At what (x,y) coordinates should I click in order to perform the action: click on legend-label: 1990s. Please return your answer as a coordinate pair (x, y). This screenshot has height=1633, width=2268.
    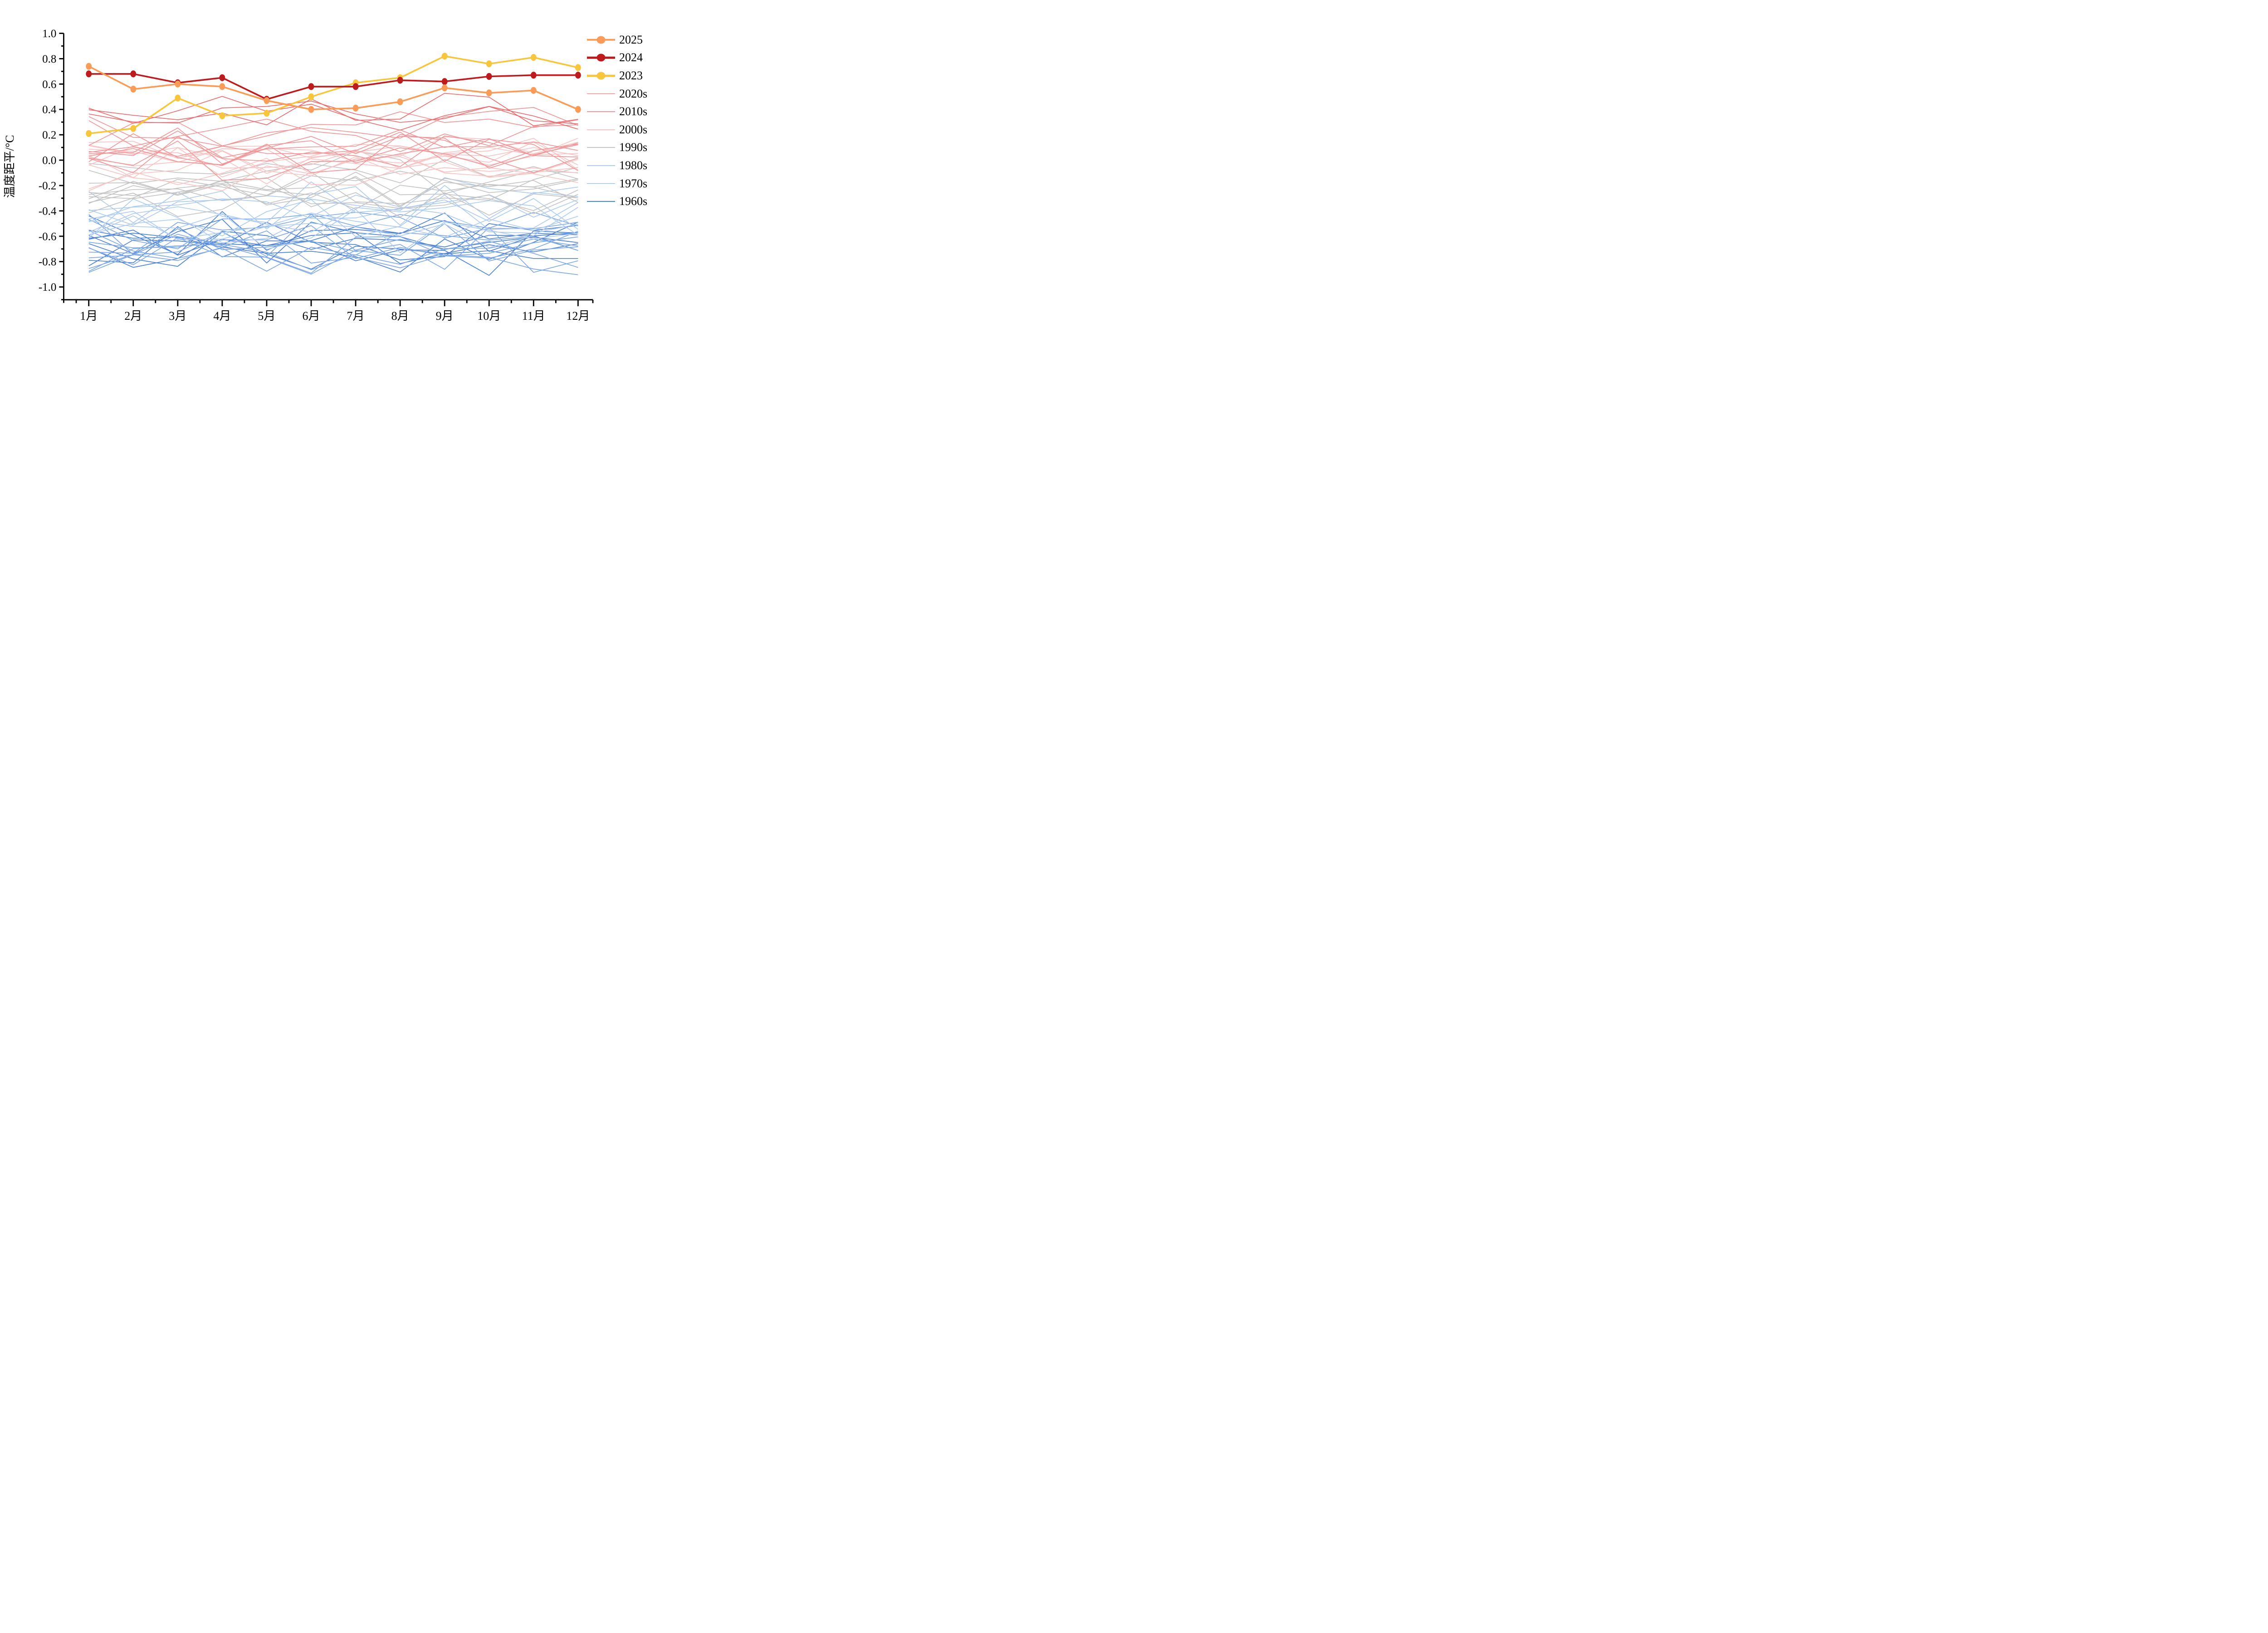
    Looking at the image, I should click on (634, 147).